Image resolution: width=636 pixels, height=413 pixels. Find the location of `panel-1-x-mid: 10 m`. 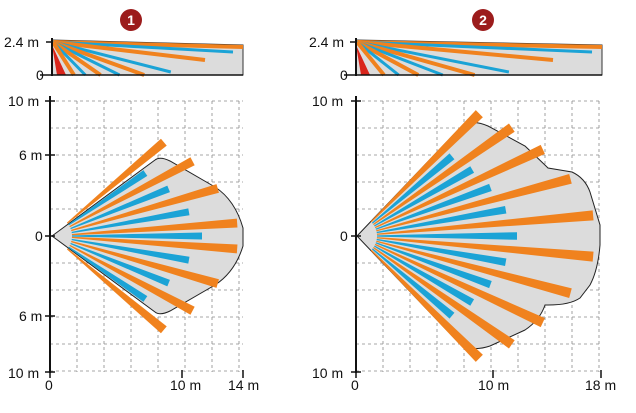

panel-1-x-mid: 10 m is located at coordinates (185, 385).